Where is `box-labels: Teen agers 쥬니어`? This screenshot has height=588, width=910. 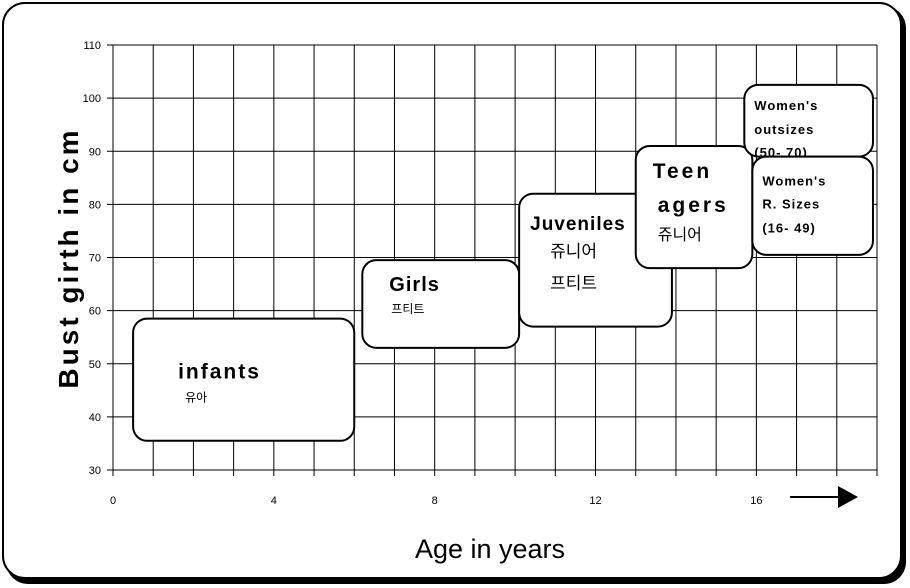
box-labels: Teen agers 쥬니어 is located at coordinates (691, 202).